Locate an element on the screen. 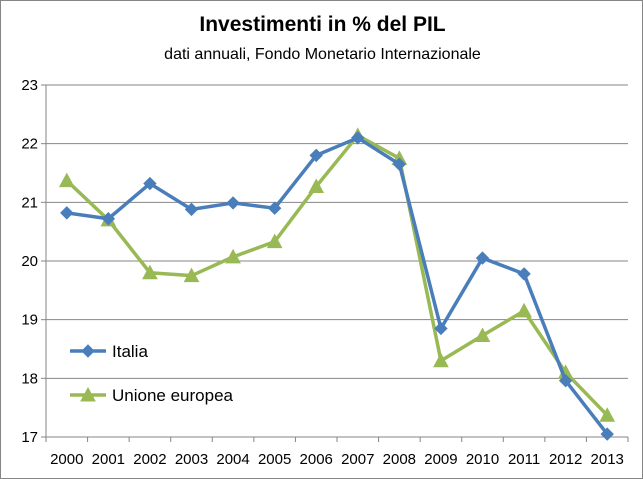 The width and height of the screenshot is (643, 479). x-tick-label: 2013 is located at coordinates (607, 459).